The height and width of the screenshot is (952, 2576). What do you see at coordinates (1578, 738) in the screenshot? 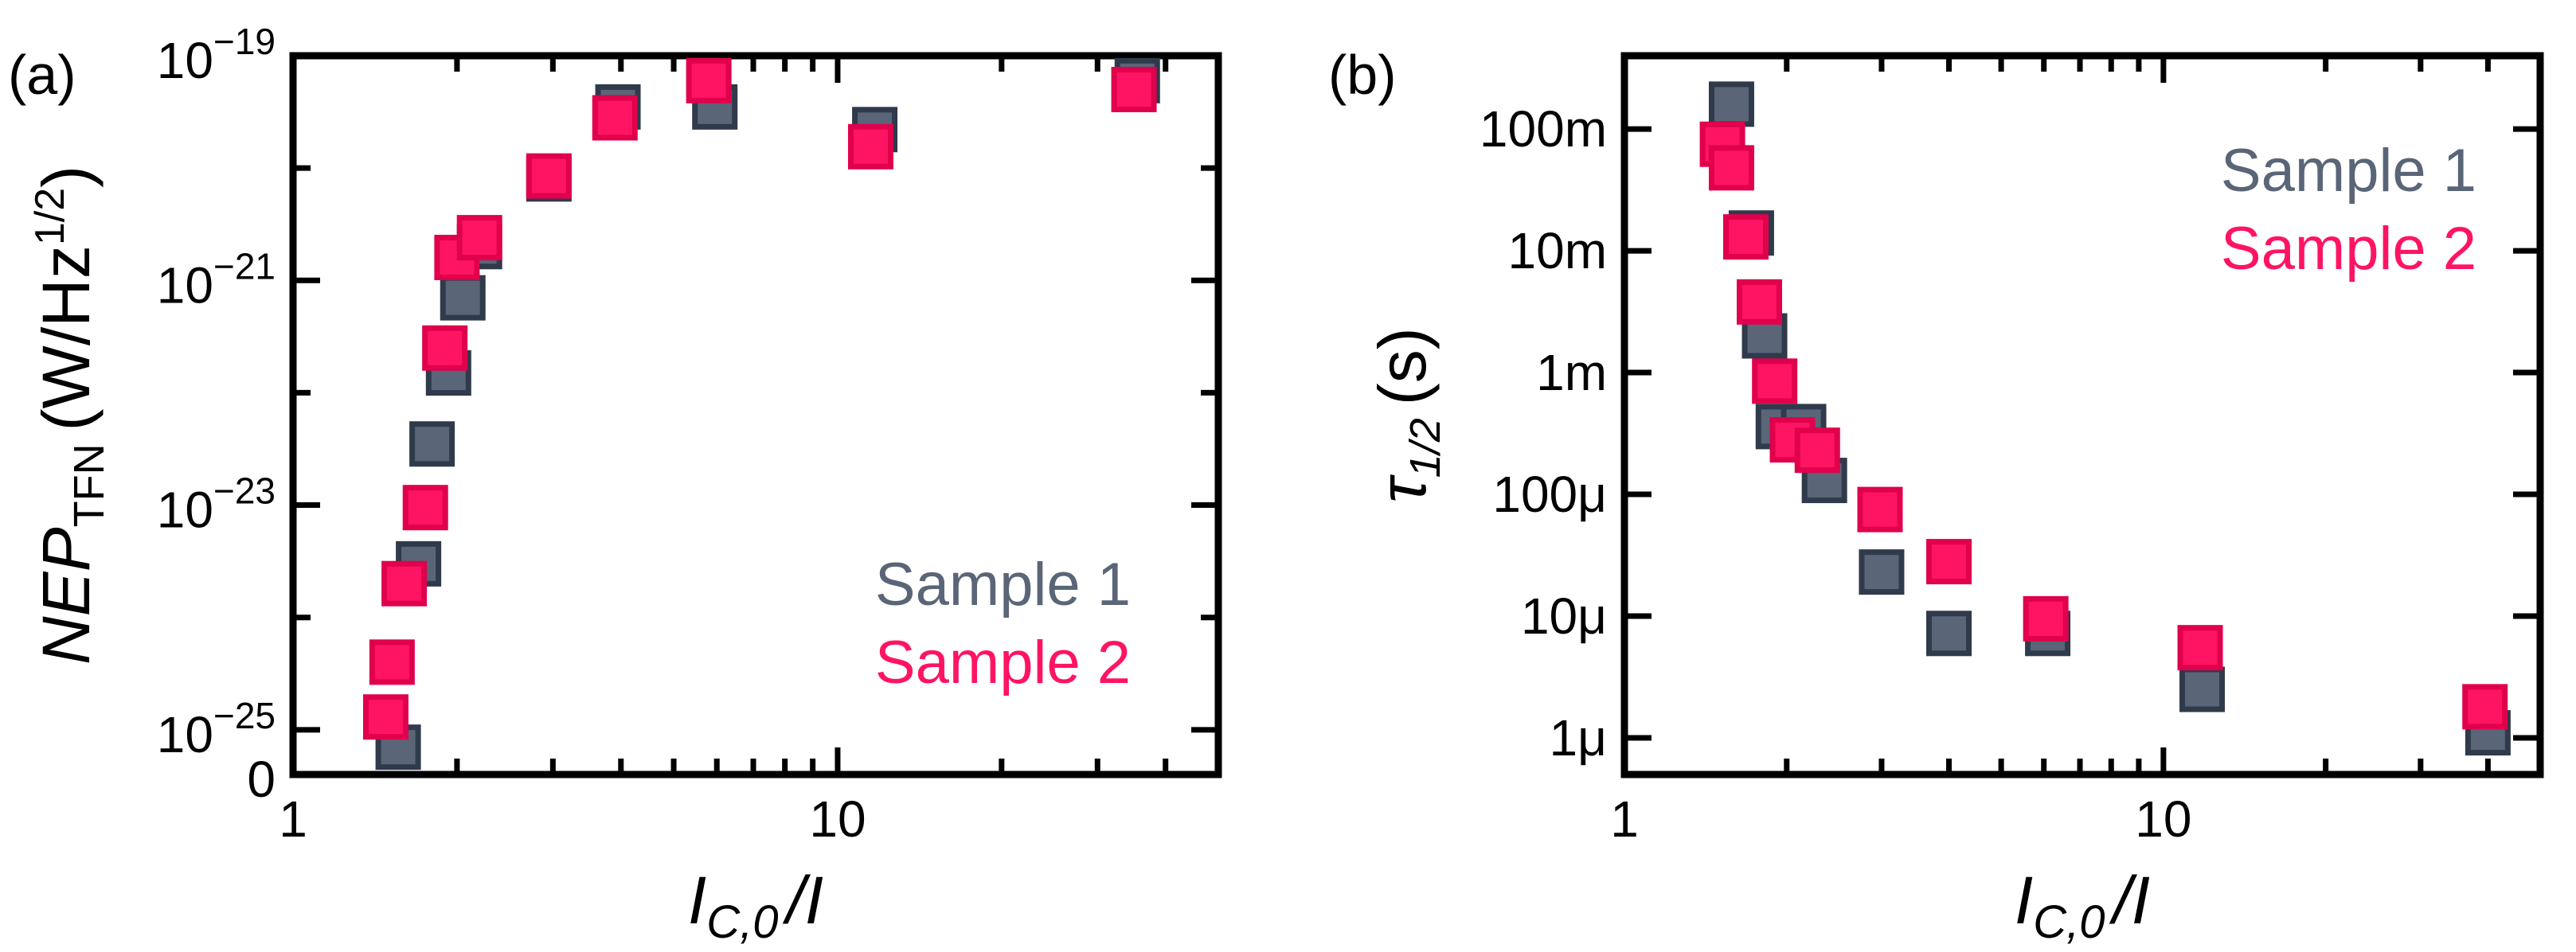
I see `y-tick-label: 1μ` at bounding box center [1578, 738].